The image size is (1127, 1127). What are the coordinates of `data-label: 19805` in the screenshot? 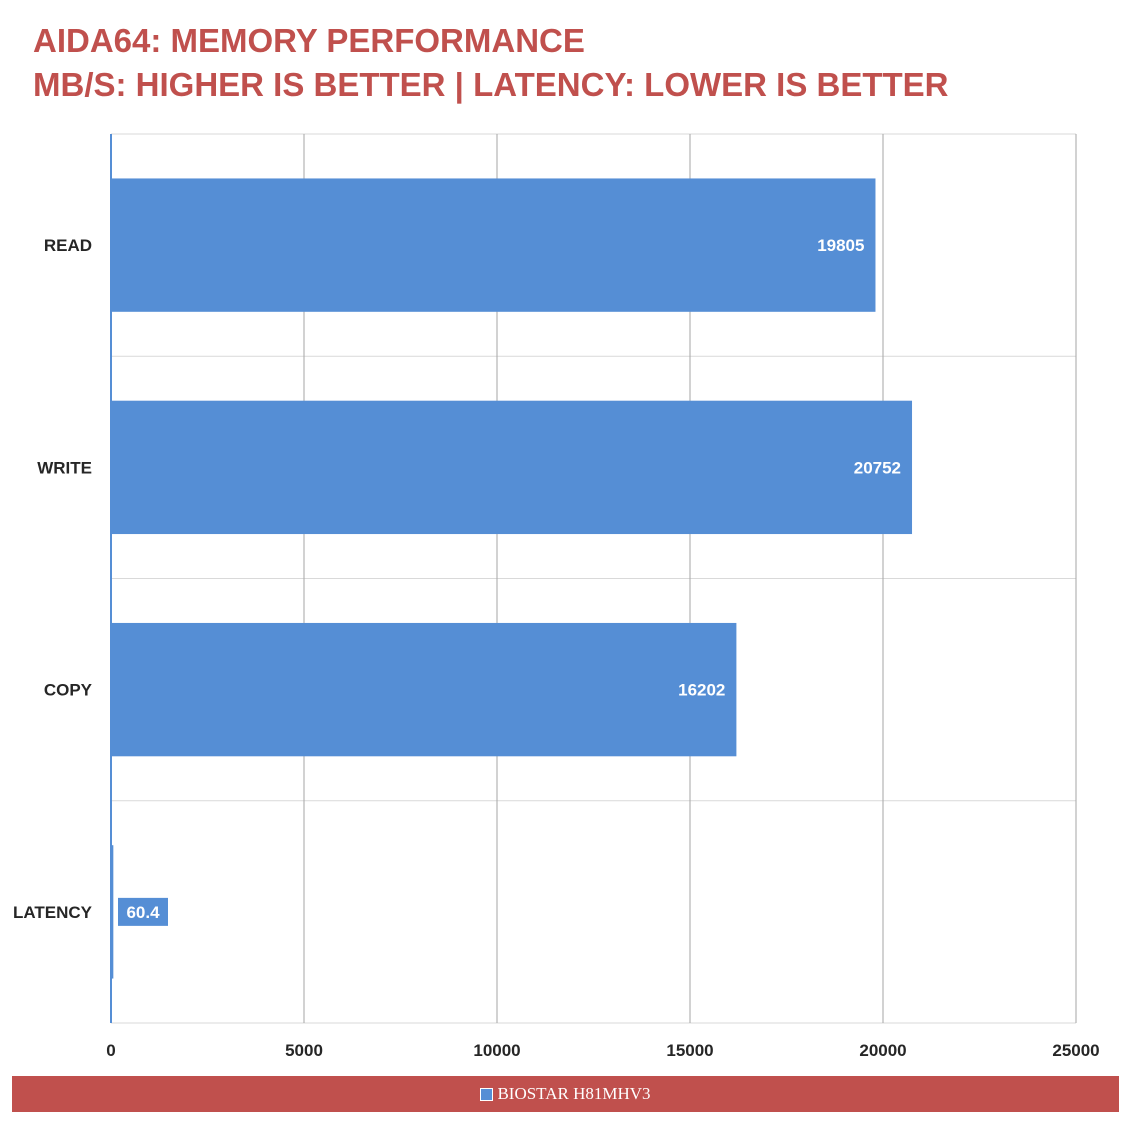 It's located at (840, 245).